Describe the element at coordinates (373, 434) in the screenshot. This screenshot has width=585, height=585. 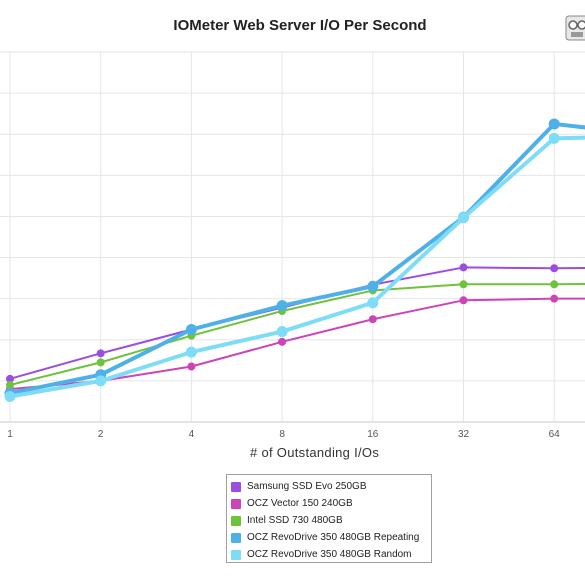
I see `x-tick-label: 16` at that location.